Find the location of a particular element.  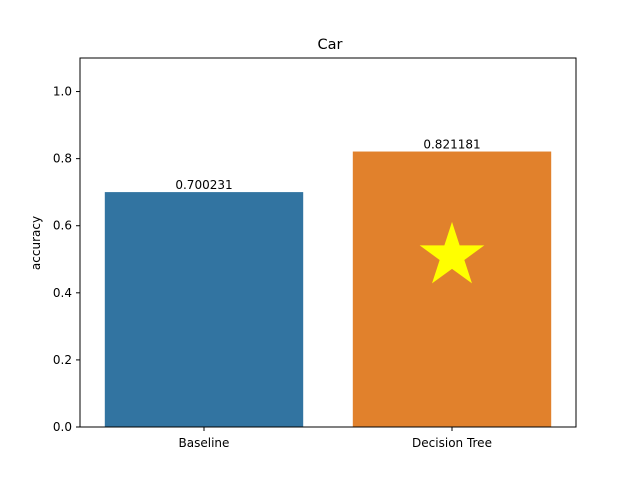

data-label-1: 0.700231 is located at coordinates (203, 185).